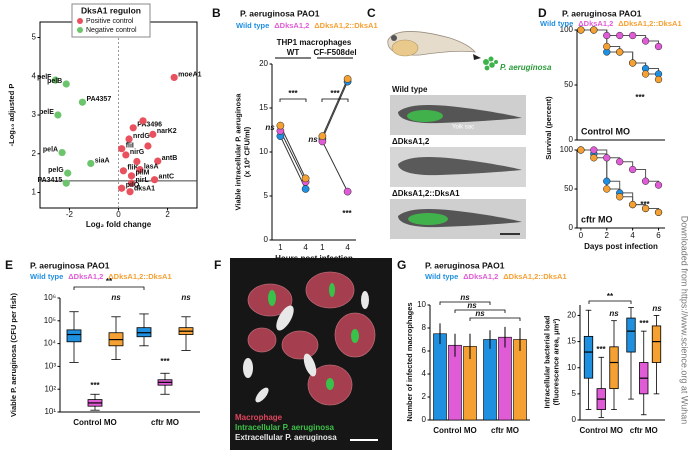 This screenshot has width=691, height=460. Describe the element at coordinates (505, 430) in the screenshot. I see `group-label: cftr MO` at that location.